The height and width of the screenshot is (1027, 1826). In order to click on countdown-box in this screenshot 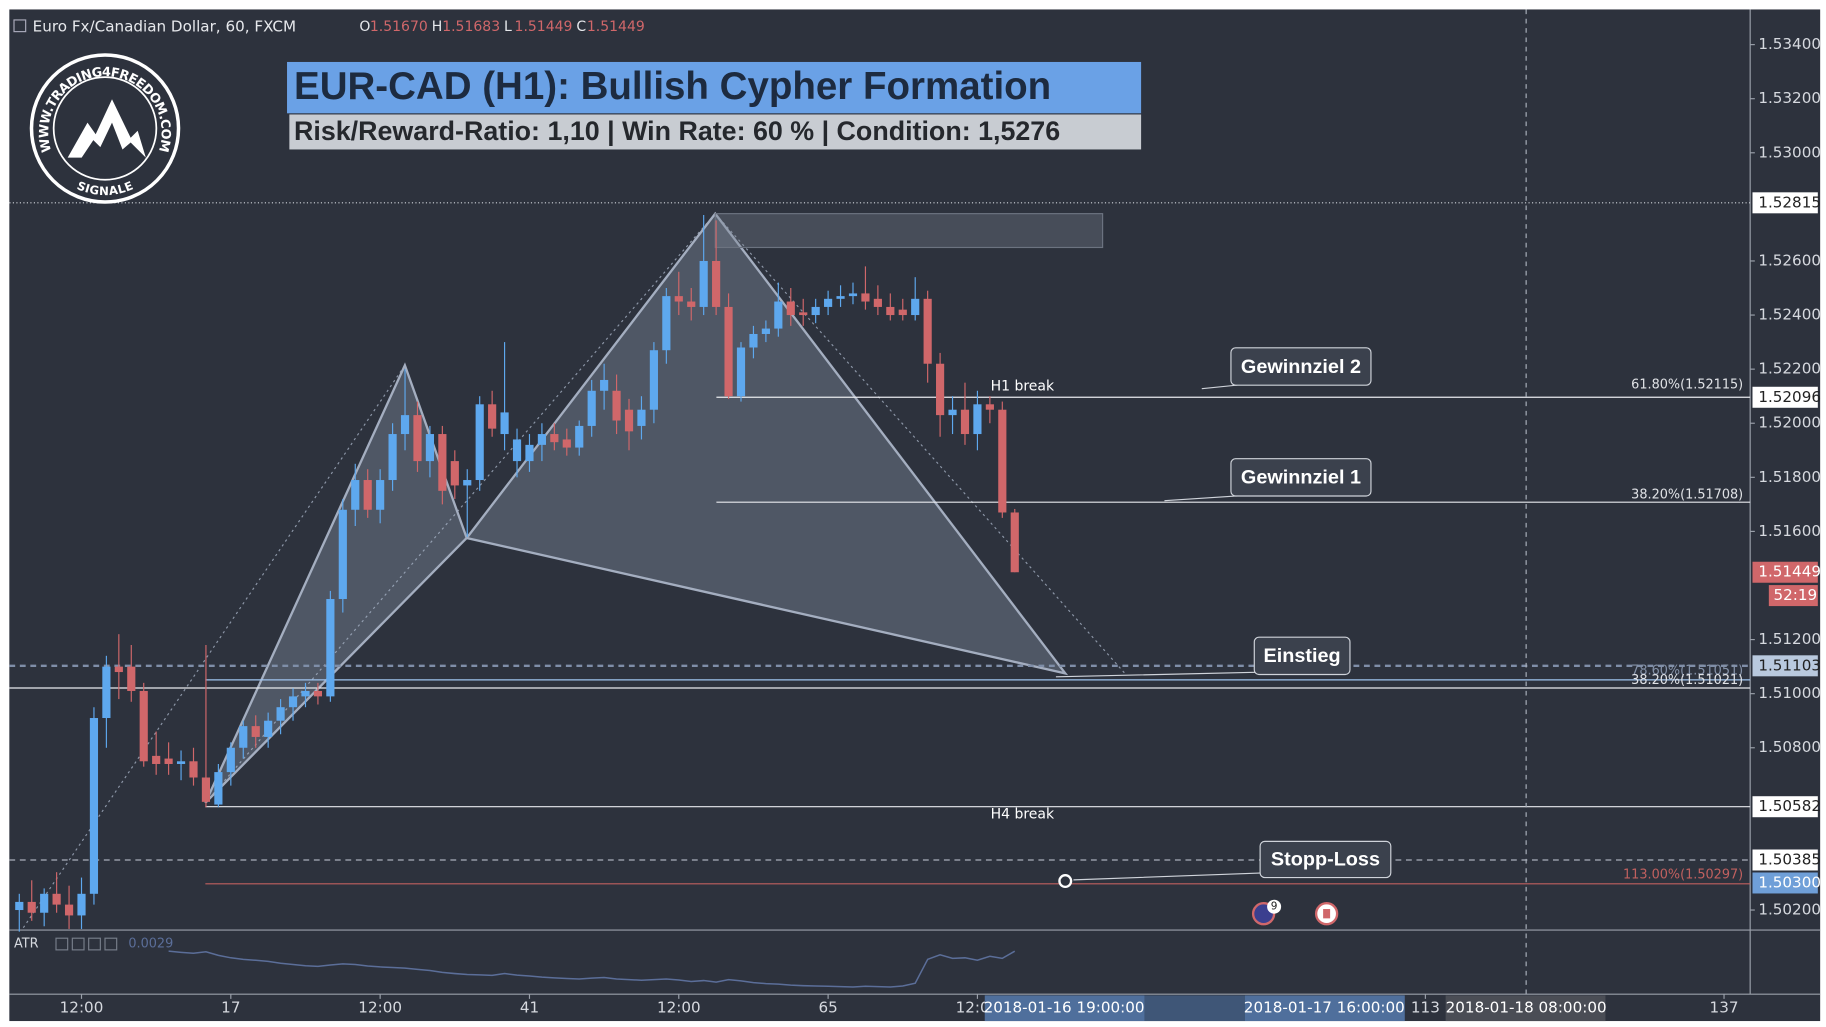, I will do `click(1793, 596)`.